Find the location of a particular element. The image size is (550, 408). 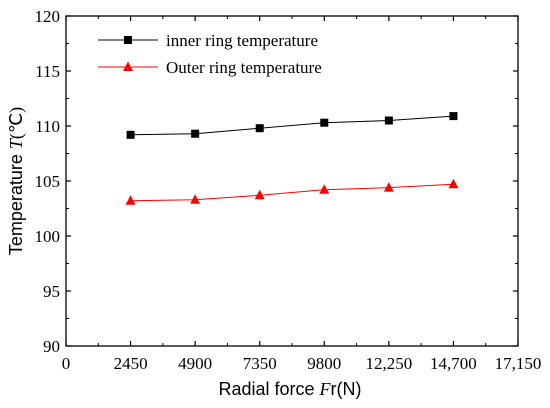

y-tick-label: 115 is located at coordinates (47, 71).